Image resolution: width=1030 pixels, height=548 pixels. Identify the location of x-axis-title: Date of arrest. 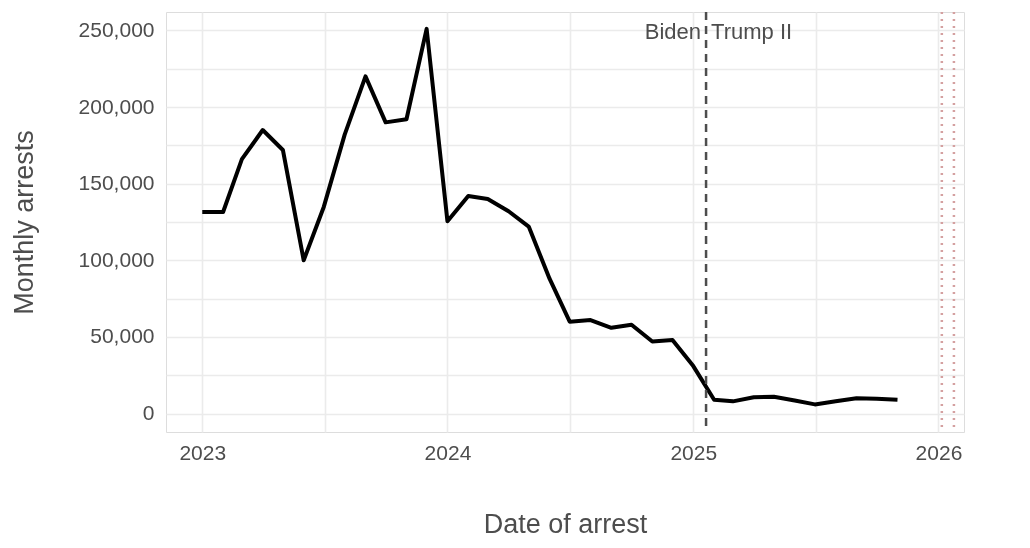
(565, 523).